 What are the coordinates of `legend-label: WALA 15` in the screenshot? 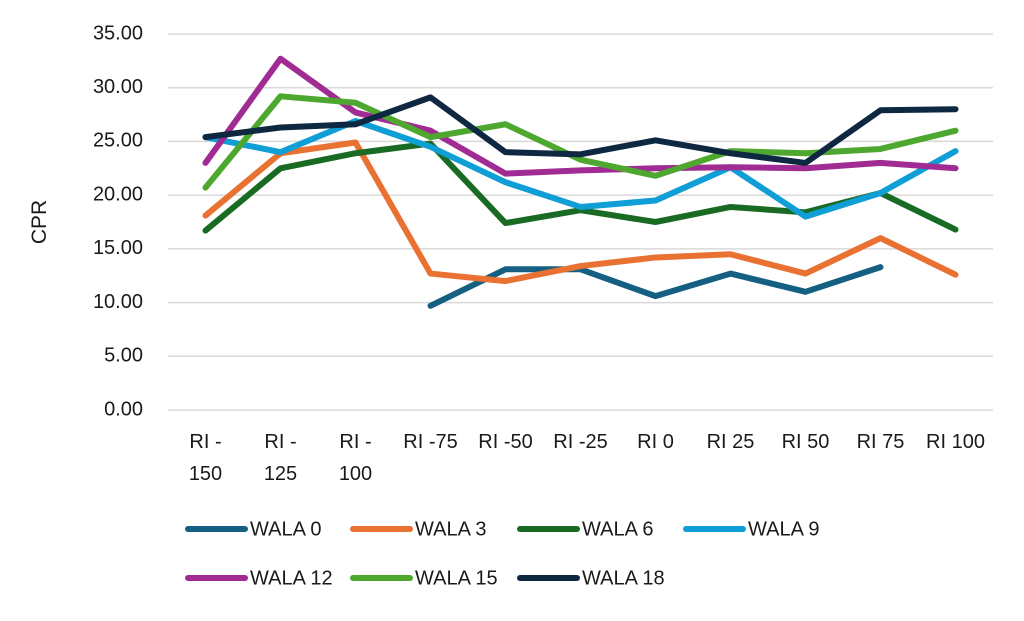 It's located at (456, 578).